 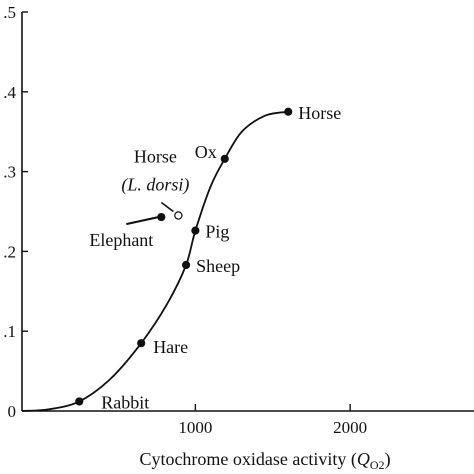 I want to click on y-tick-label: .5, so click(x=9, y=12).